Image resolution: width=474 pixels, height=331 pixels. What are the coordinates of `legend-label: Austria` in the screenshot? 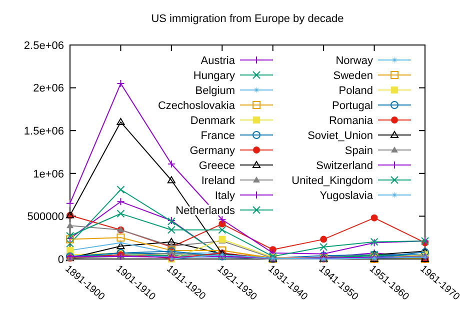 It's located at (218, 60).